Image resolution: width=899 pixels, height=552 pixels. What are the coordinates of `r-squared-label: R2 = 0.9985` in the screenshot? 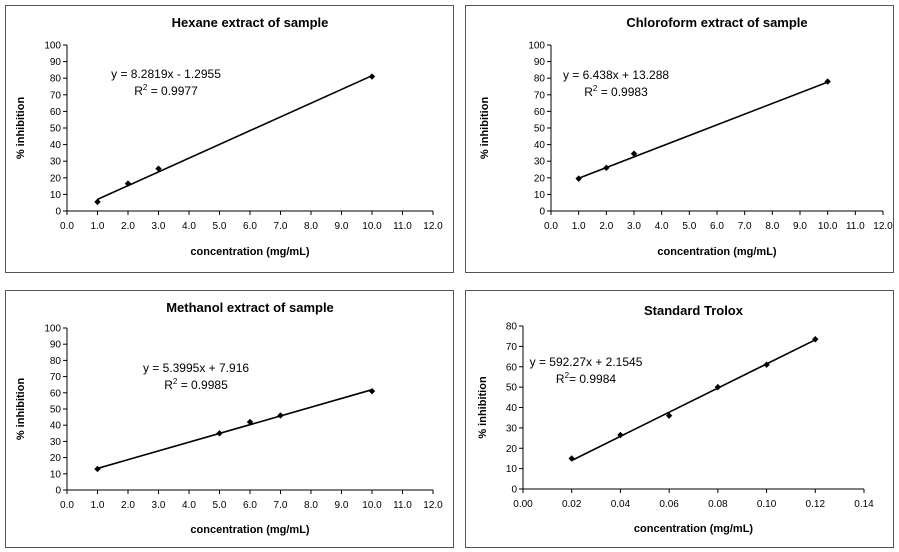 It's located at (196, 384).